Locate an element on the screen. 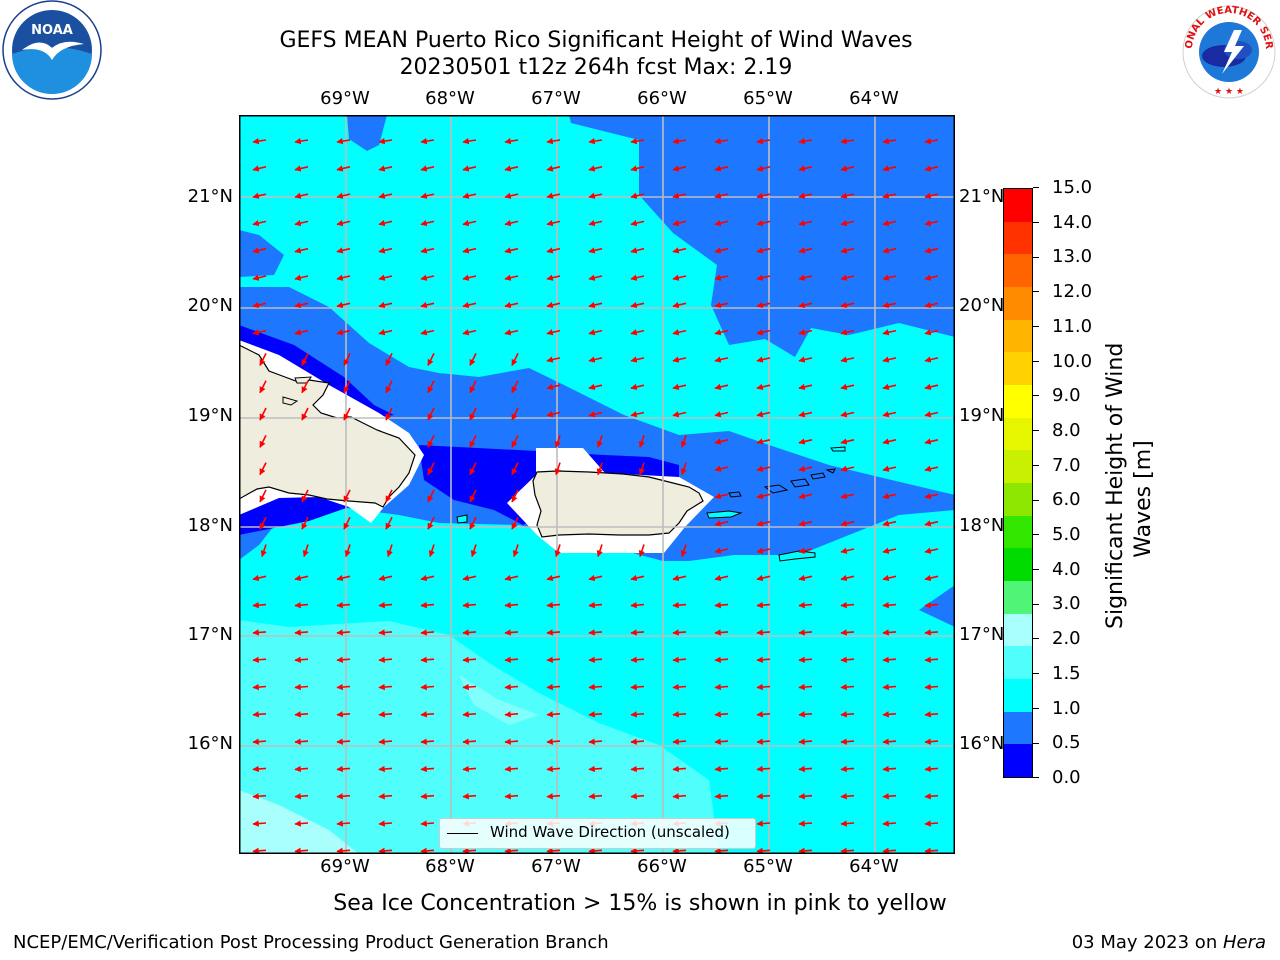  footer-date: 03 May 2023 on Hera is located at coordinates (1169, 942).